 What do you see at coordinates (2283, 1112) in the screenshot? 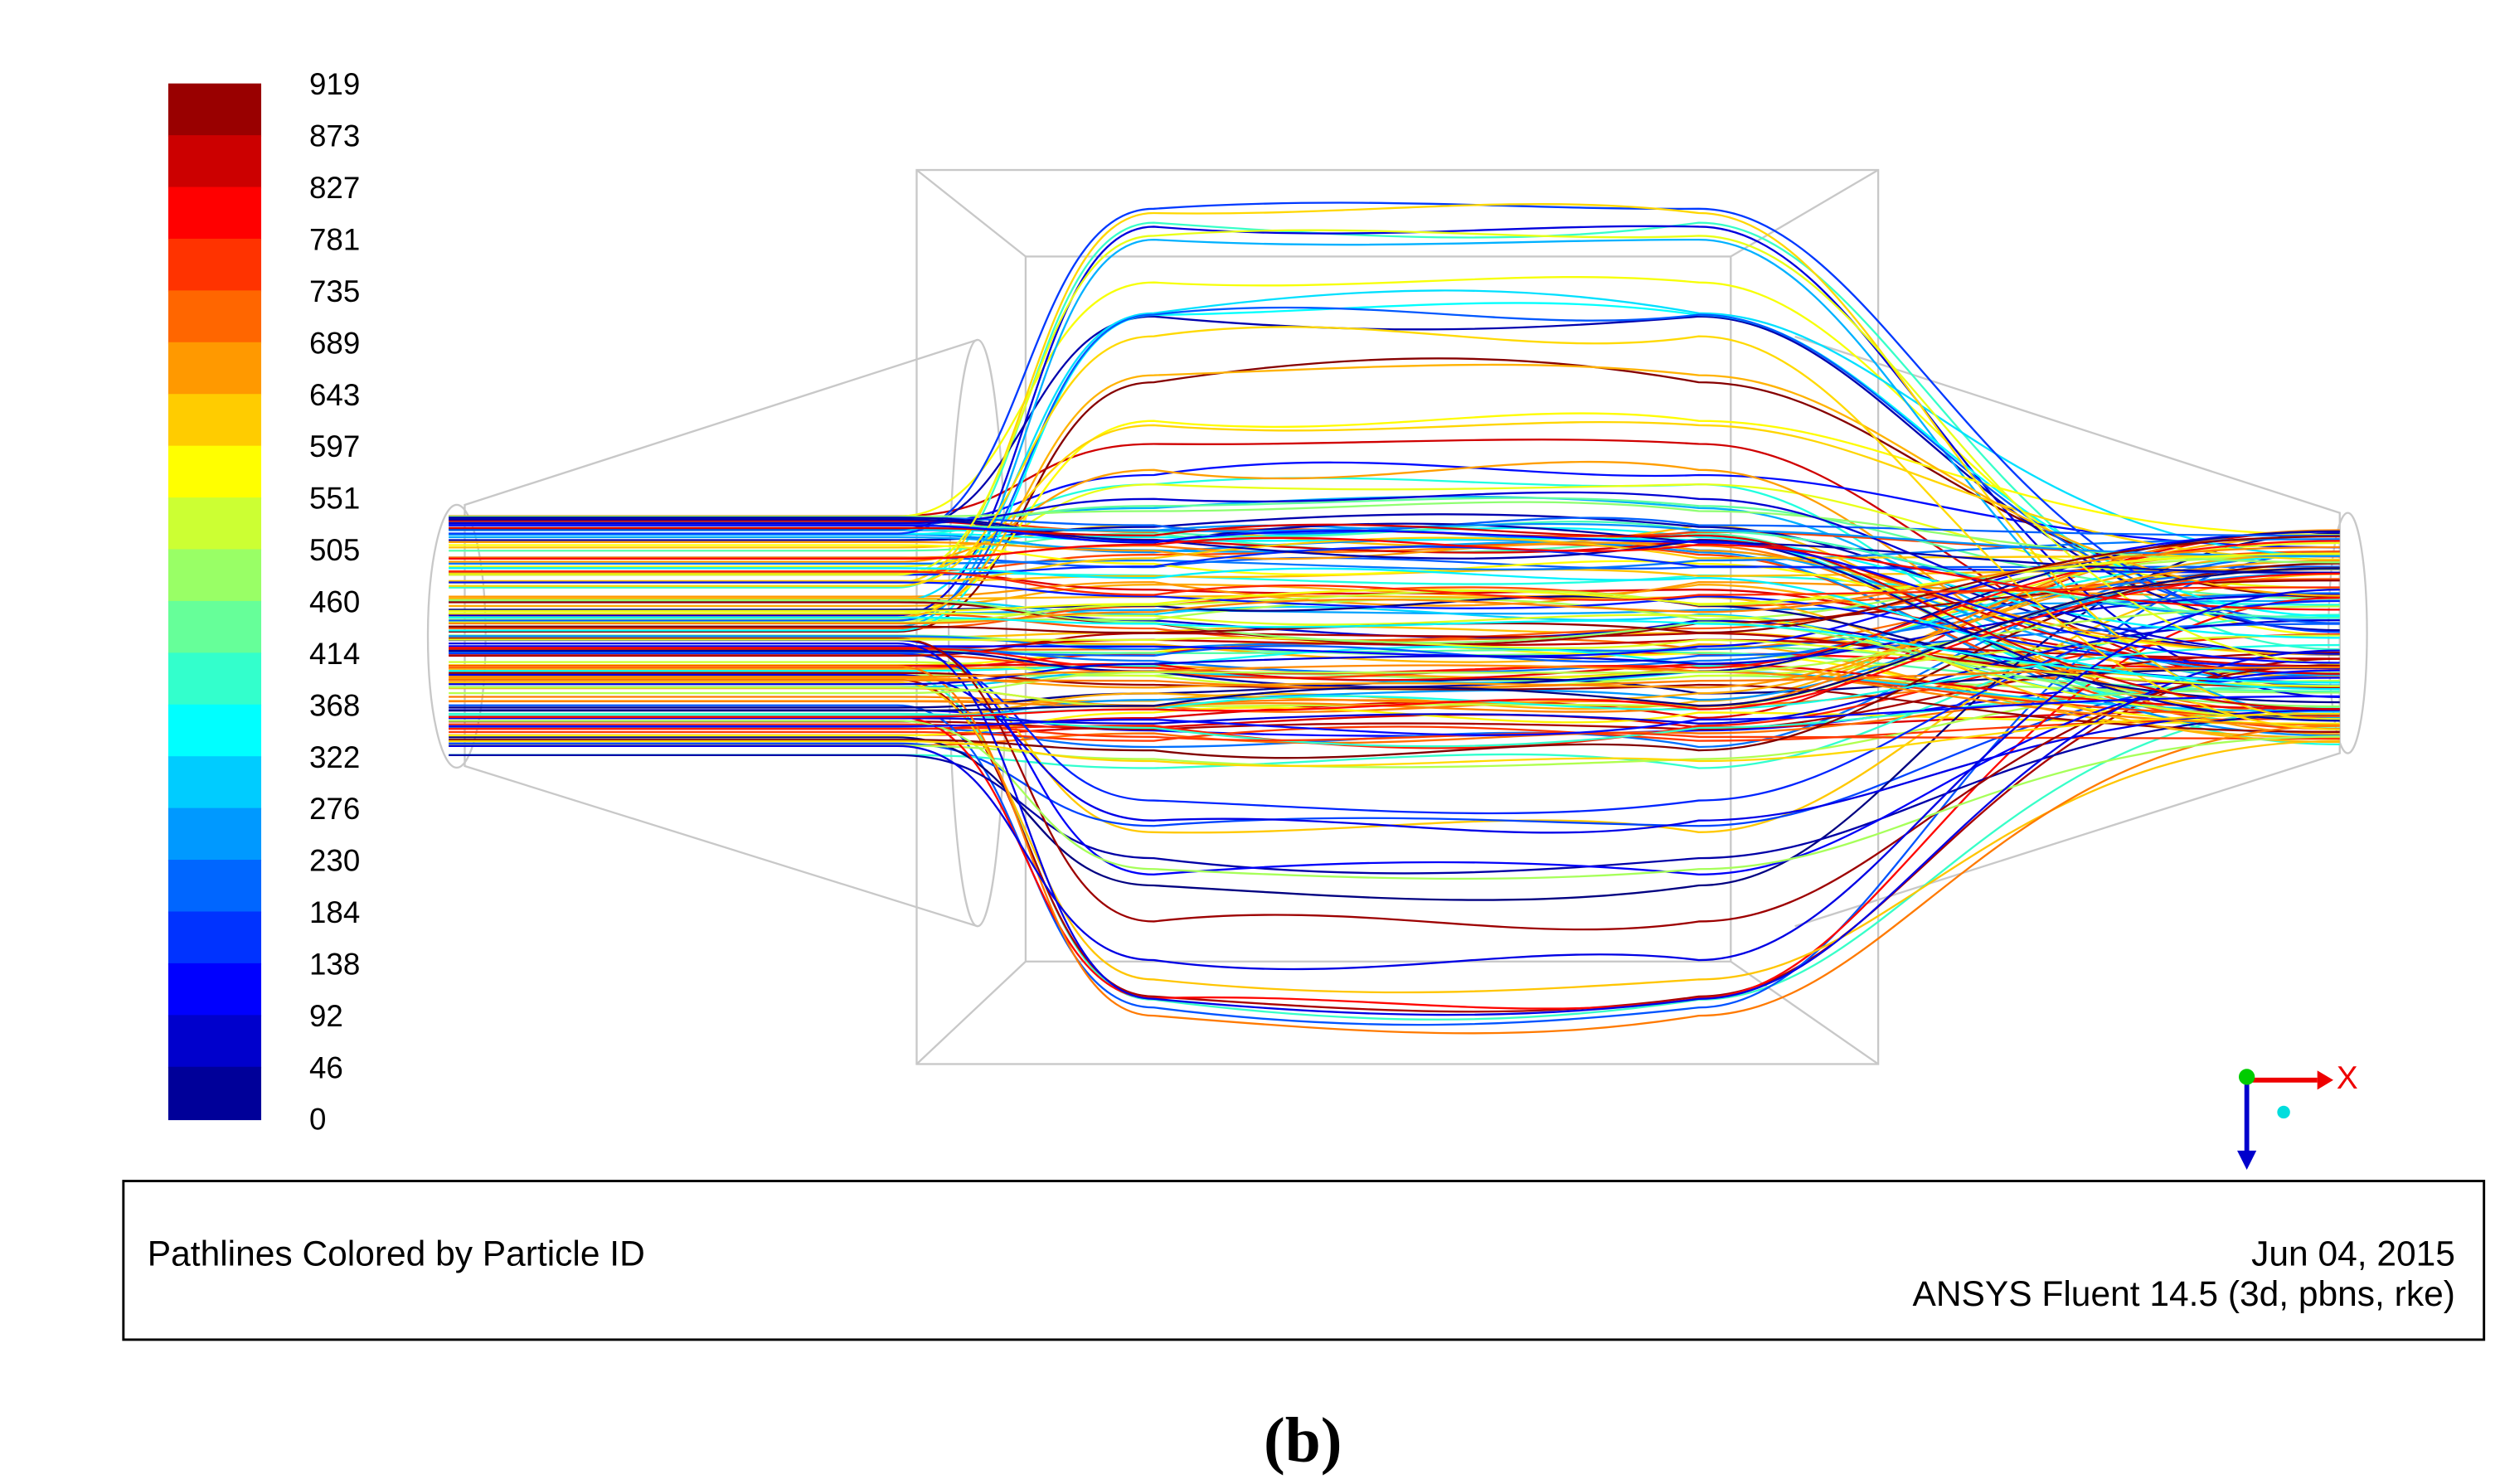
I see `marker` at bounding box center [2283, 1112].